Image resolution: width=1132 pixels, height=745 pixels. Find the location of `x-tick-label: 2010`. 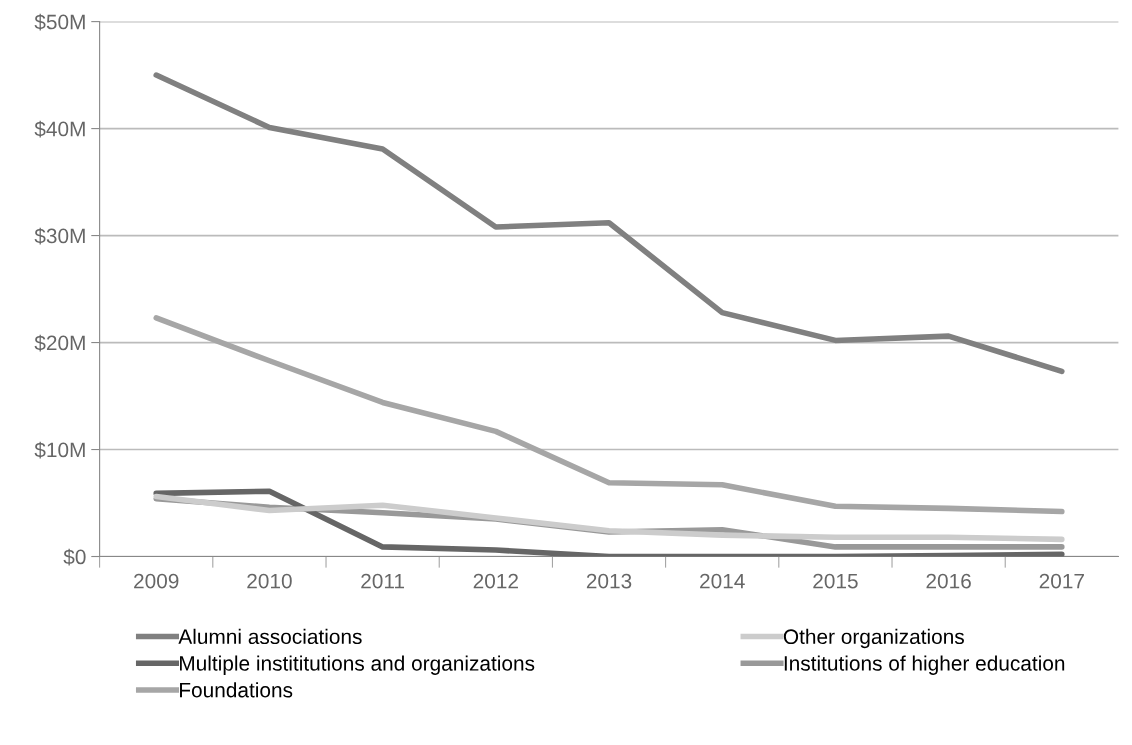

x-tick-label: 2010 is located at coordinates (269, 581).